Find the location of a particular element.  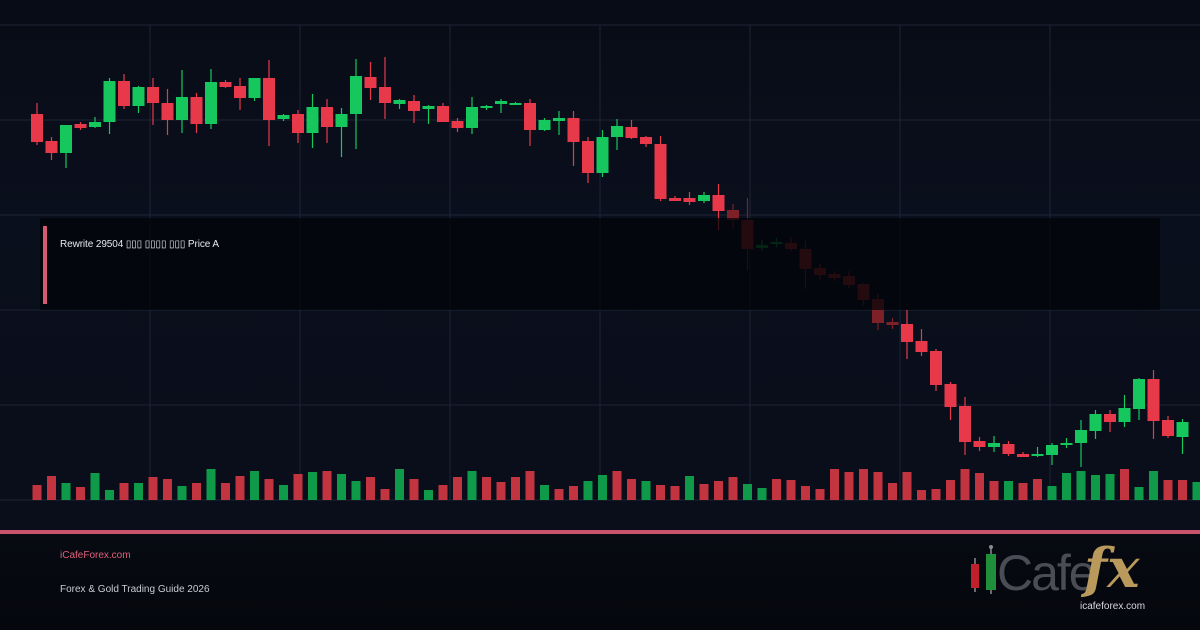

accent-divider is located at coordinates (600, 532).